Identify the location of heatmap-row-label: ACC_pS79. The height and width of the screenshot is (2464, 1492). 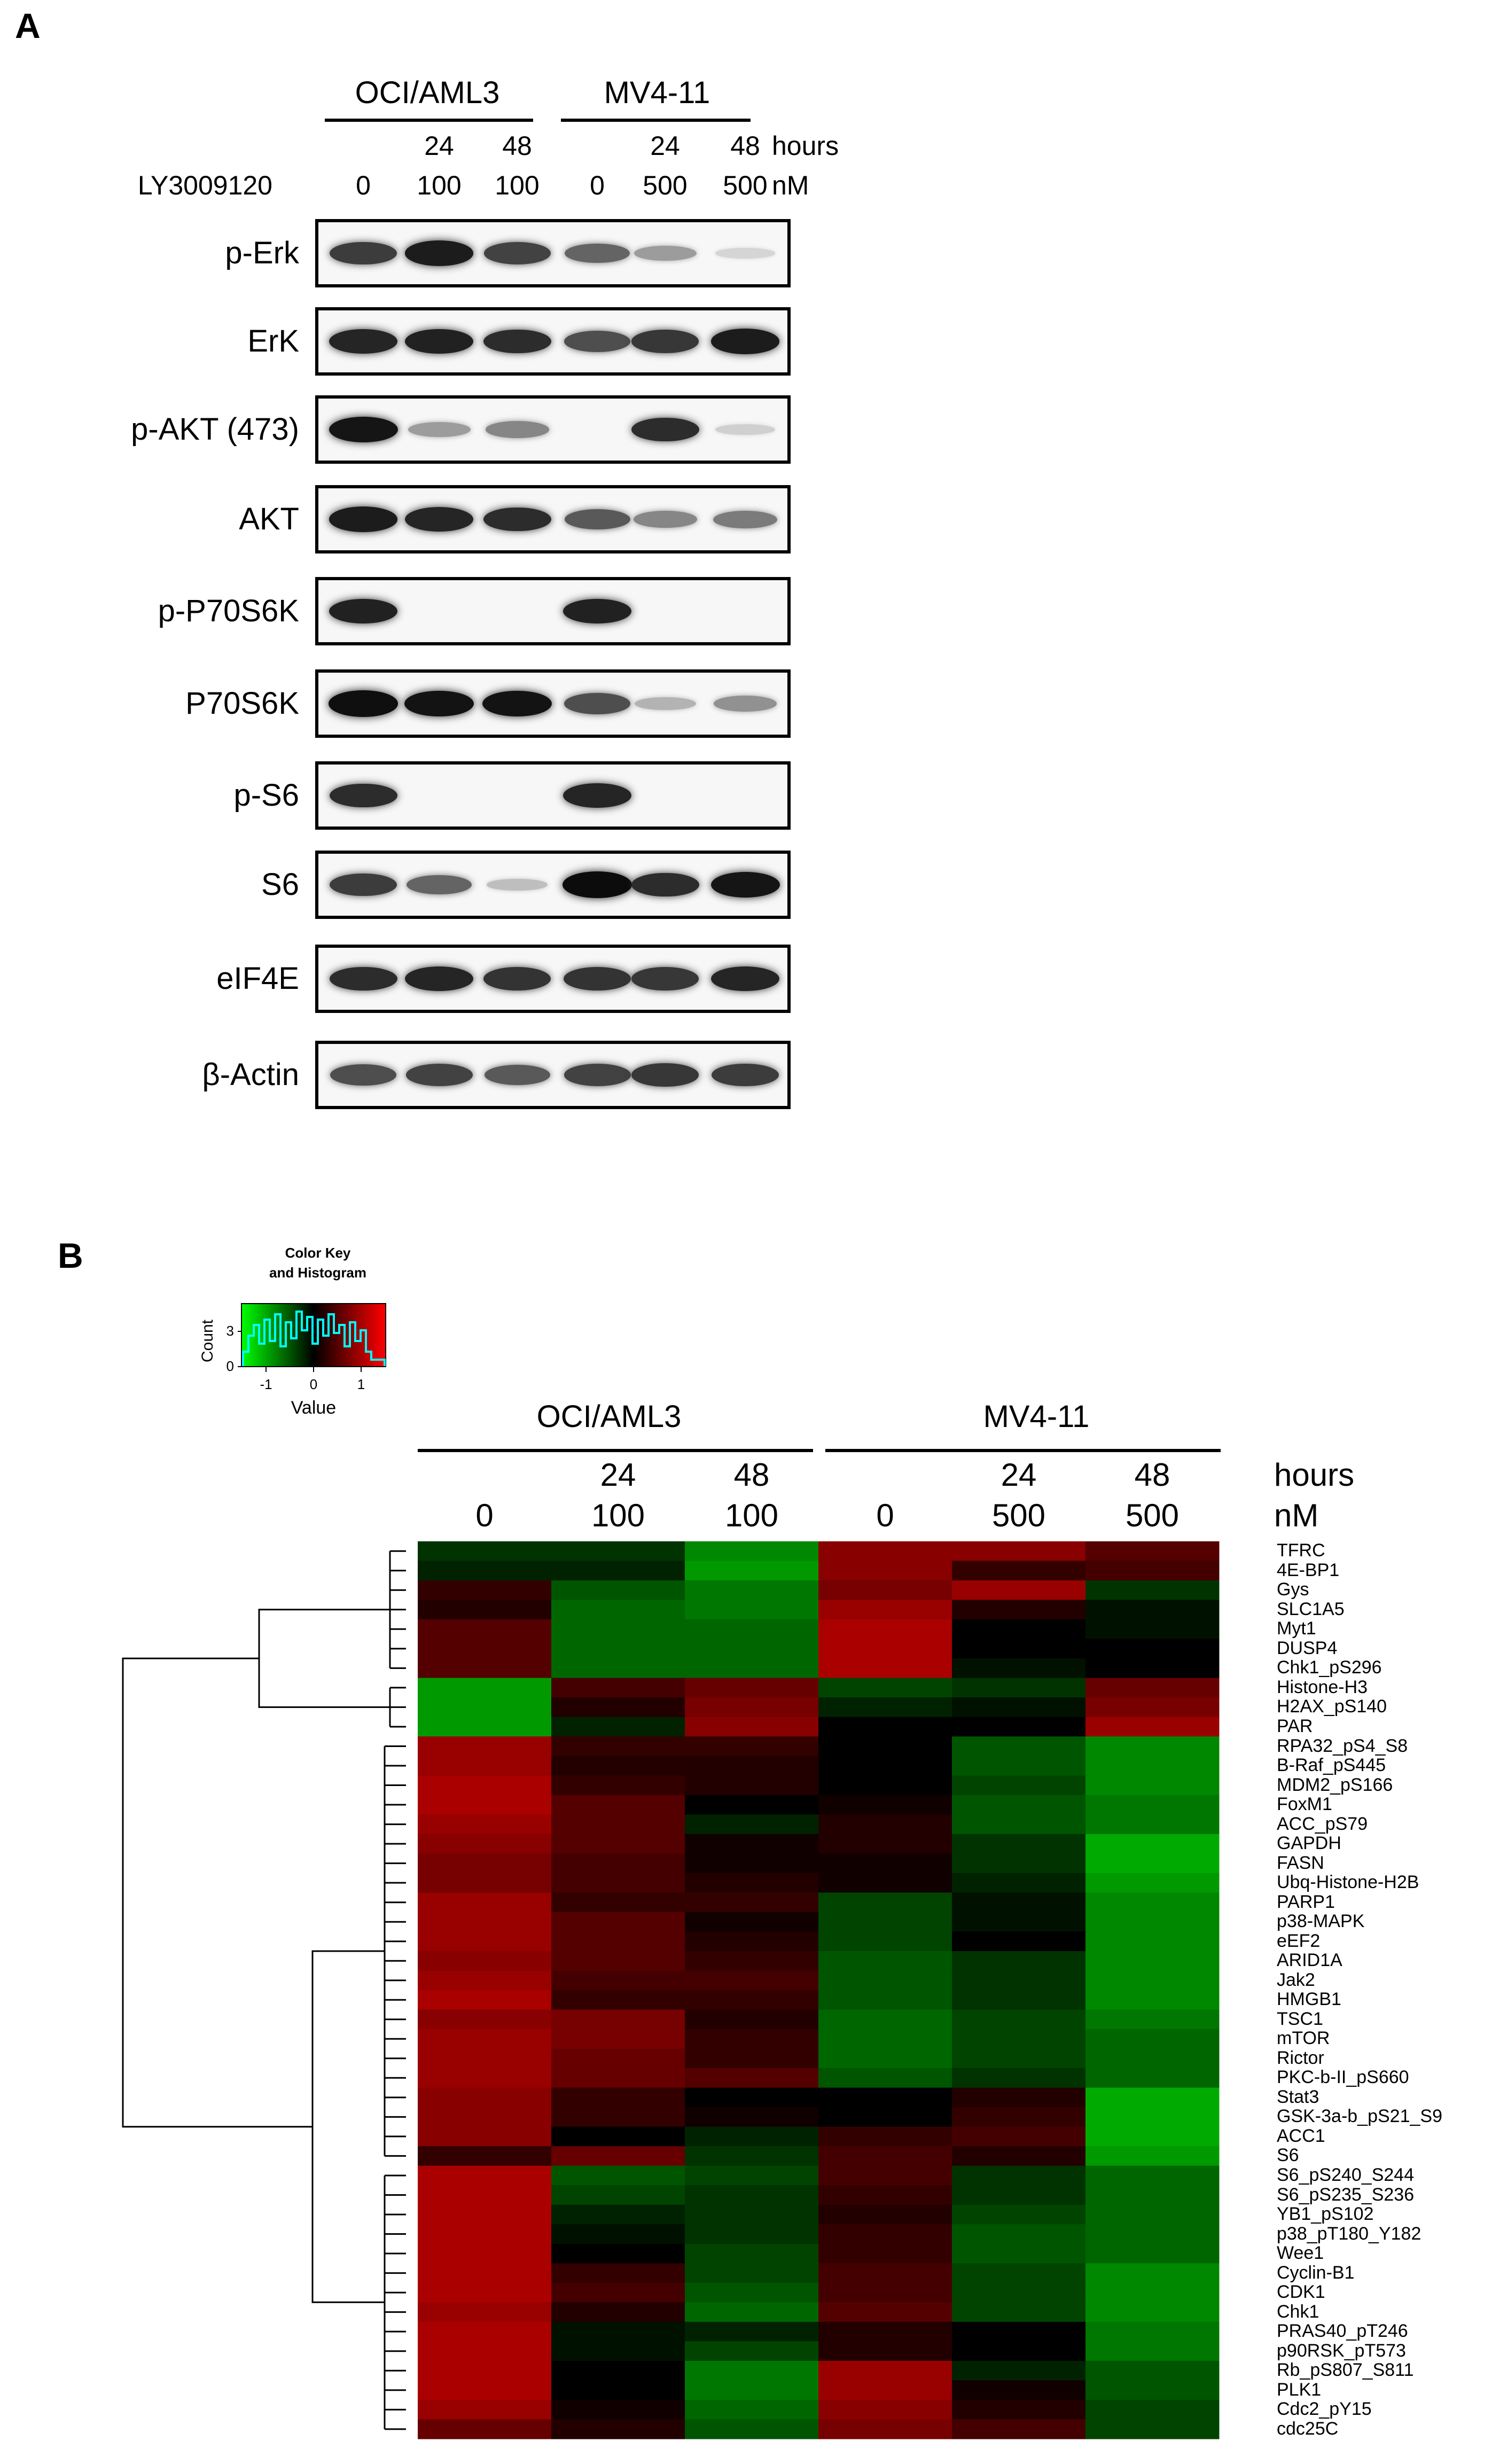
(1323, 1824).